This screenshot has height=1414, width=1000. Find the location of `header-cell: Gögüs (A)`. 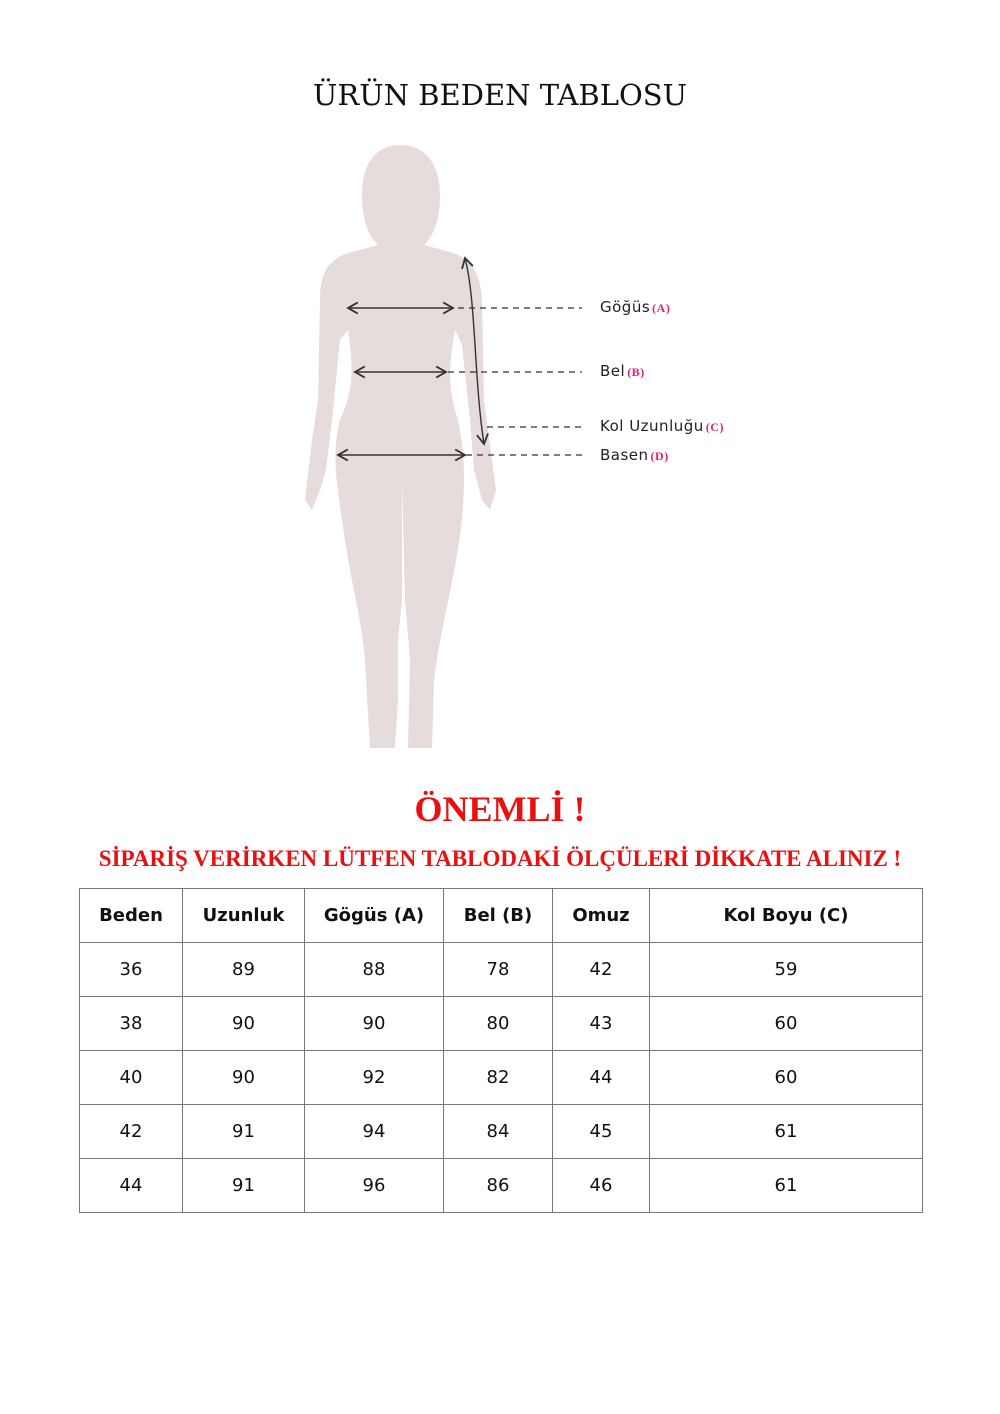

header-cell: Gögüs (A) is located at coordinates (374, 915).